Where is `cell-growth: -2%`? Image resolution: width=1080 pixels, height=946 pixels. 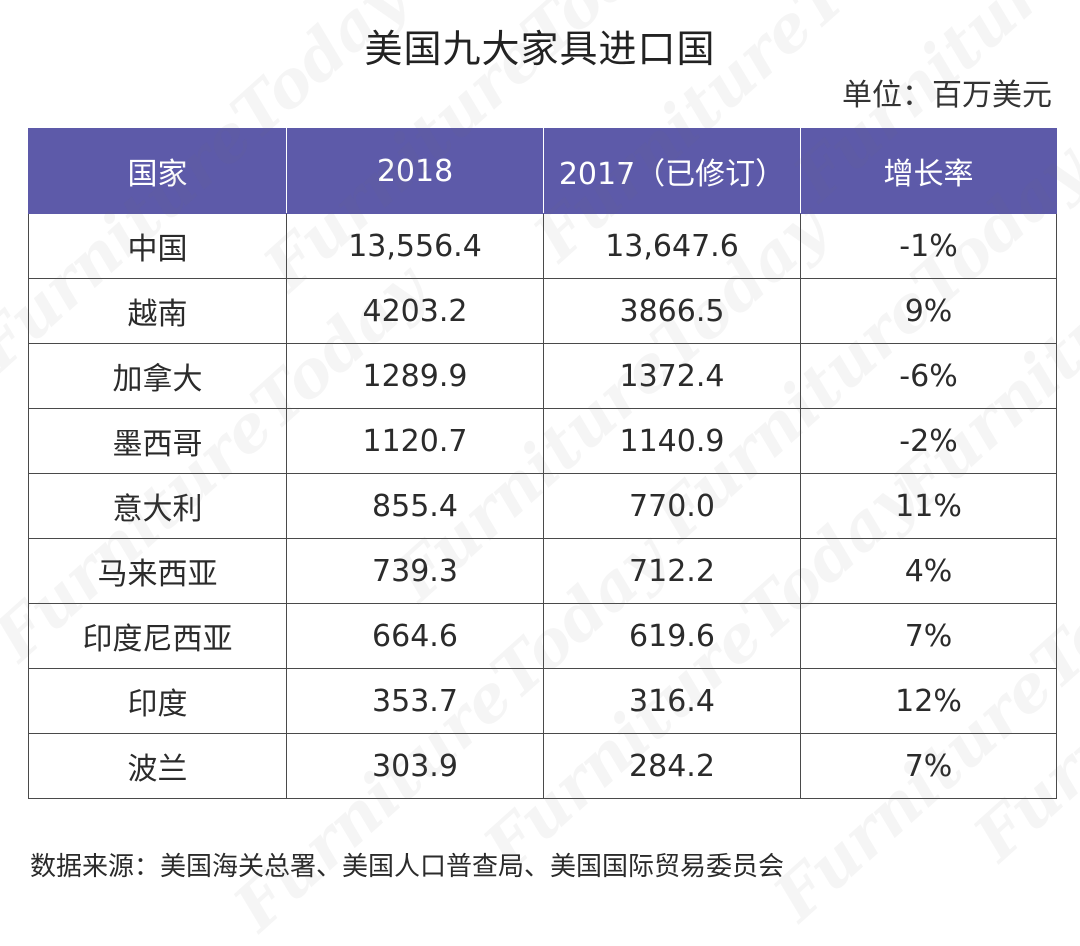 cell-growth: -2% is located at coordinates (928, 441).